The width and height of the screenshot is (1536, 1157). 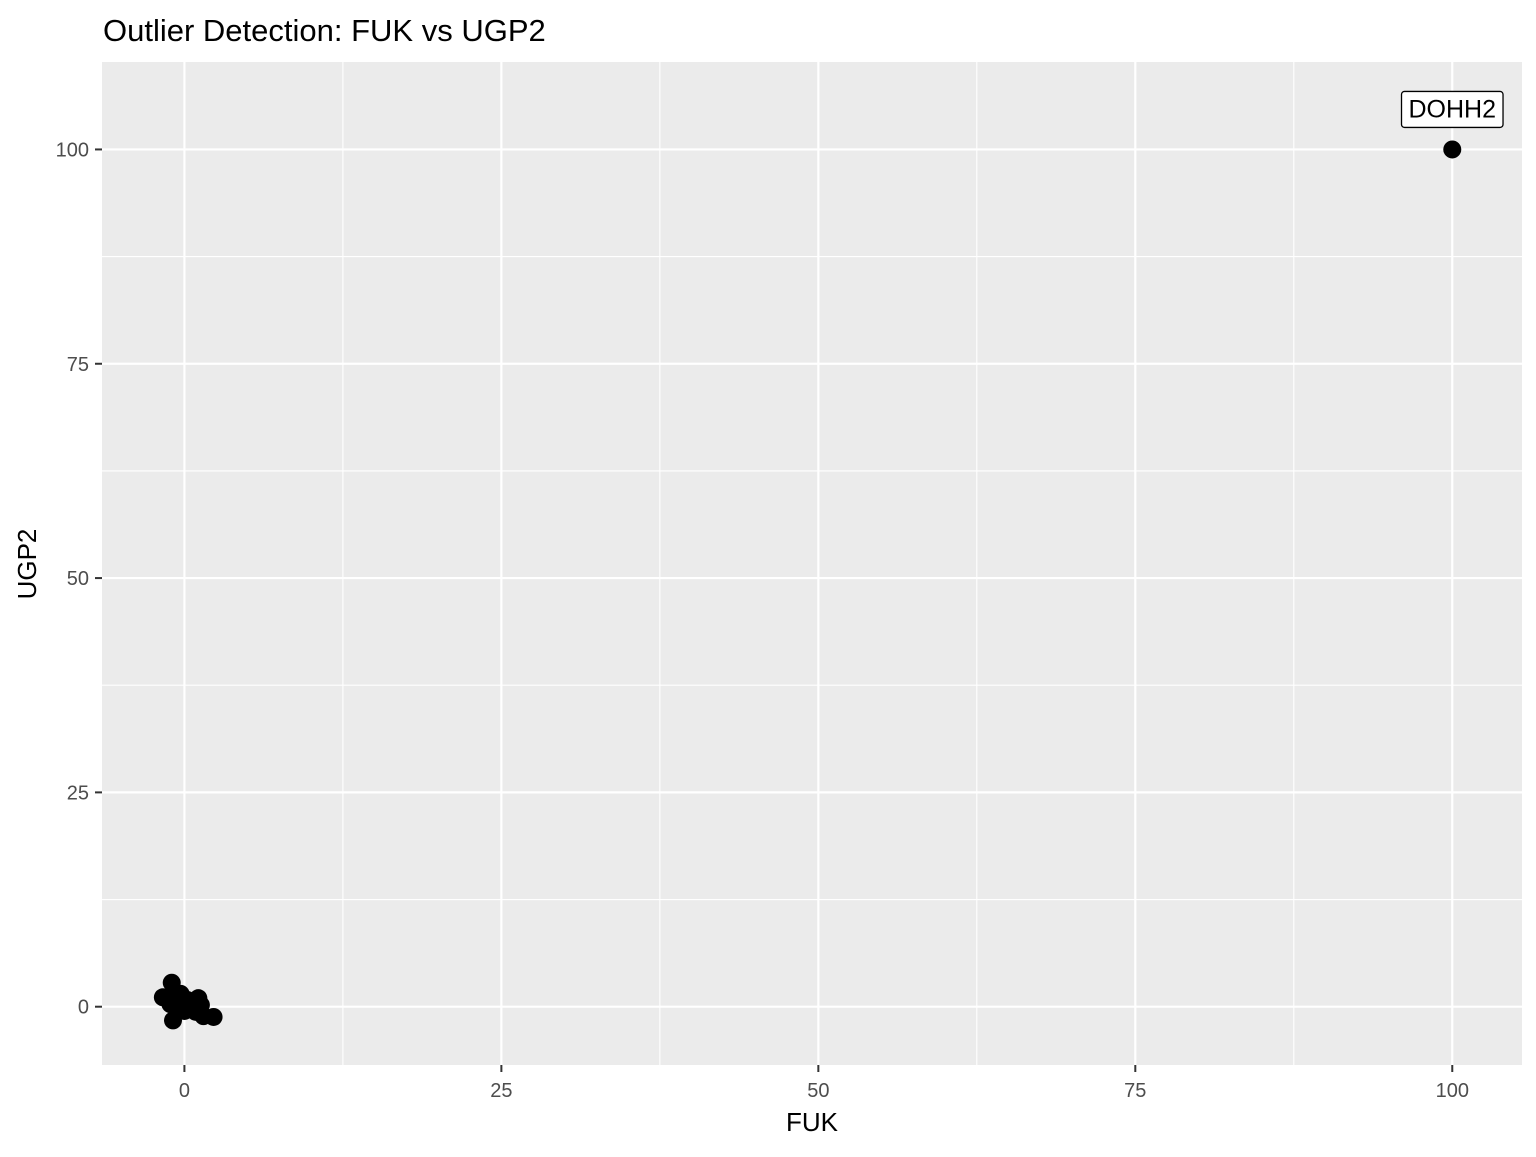 I want to click on point-label-text: DOHH2, so click(x=1453, y=109).